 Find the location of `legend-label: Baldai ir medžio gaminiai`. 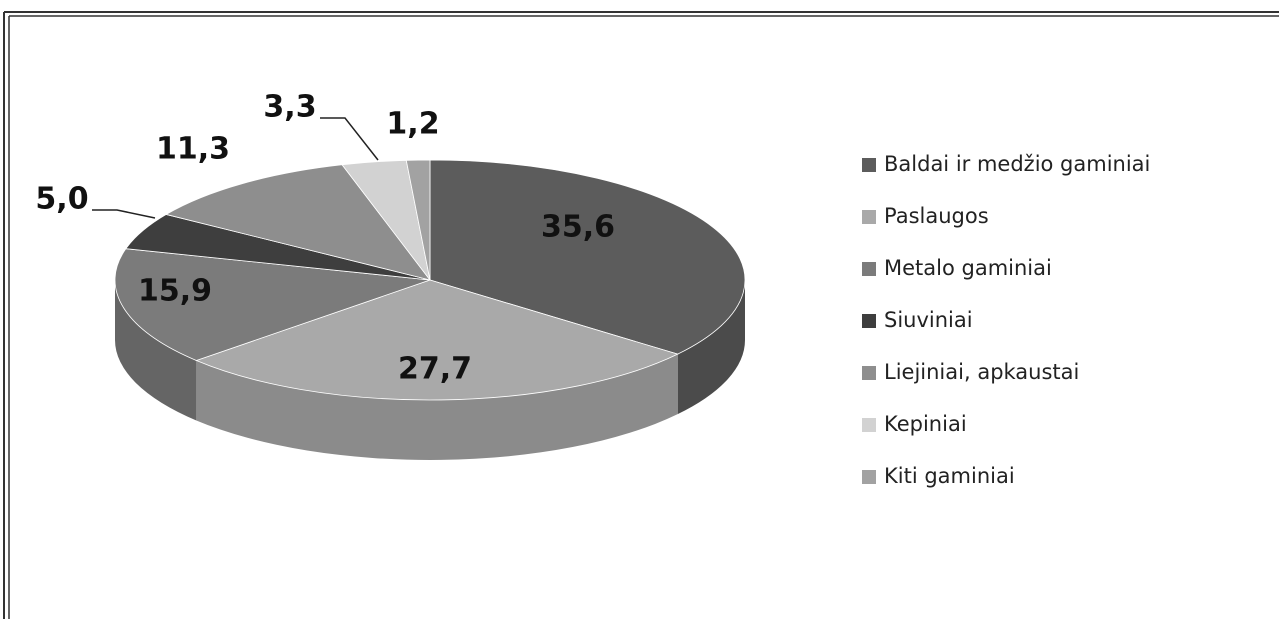

legend-label: Baldai ir medžio gaminiai is located at coordinates (1017, 164).